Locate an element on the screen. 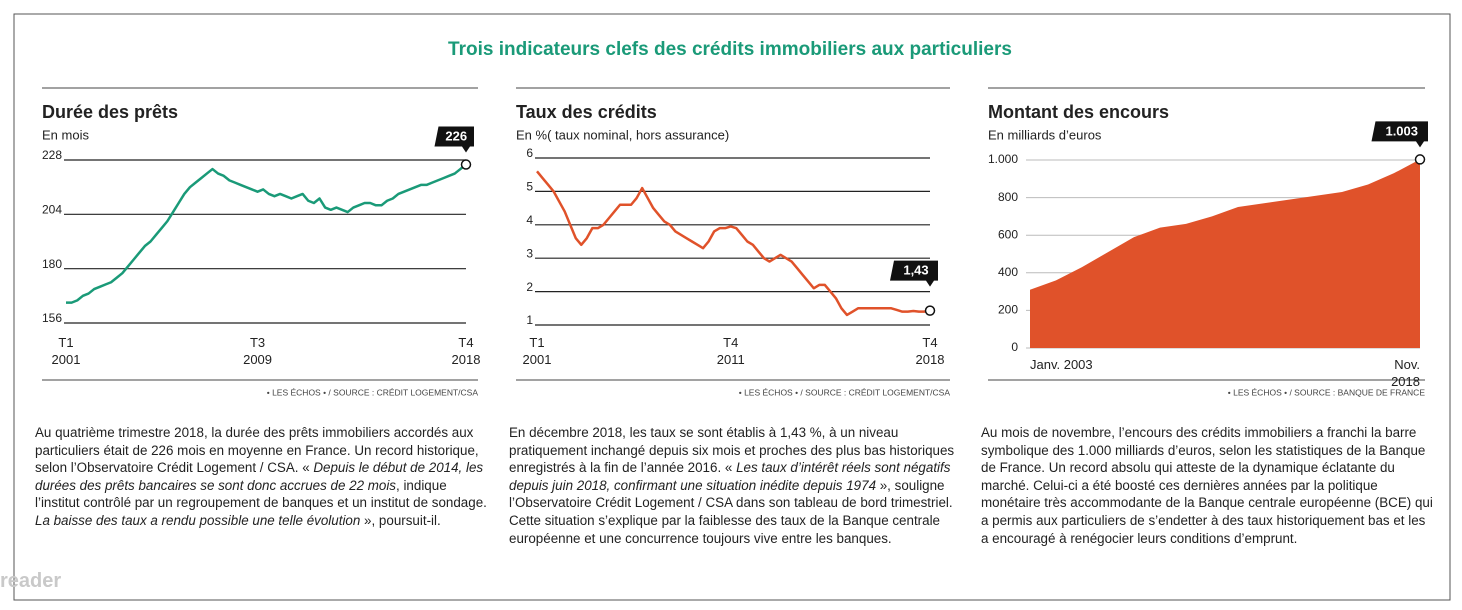 The image size is (1462, 610). y-tick-label: 1 is located at coordinates (529, 320).